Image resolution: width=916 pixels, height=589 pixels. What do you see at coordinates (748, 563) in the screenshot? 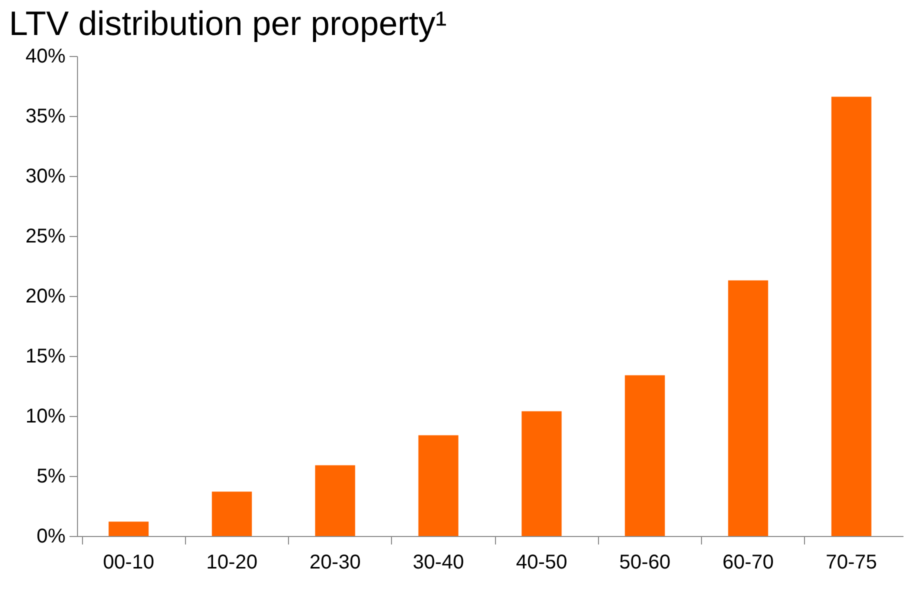
I see `x-tick-label: 60-70` at bounding box center [748, 563].